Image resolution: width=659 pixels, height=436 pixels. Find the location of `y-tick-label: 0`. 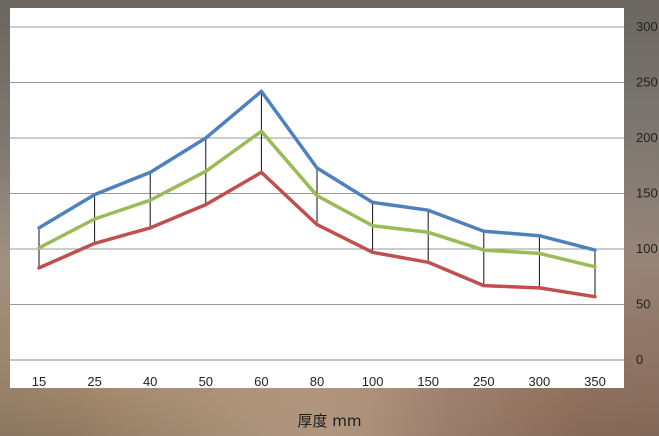

y-tick-label: 0 is located at coordinates (639, 359).